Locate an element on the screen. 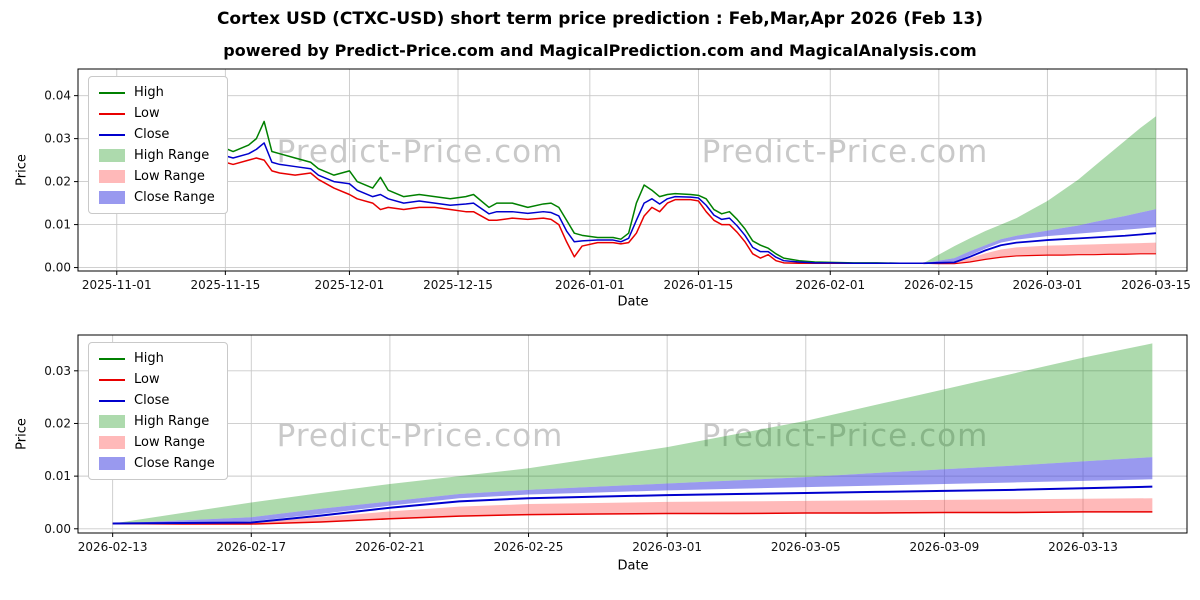 The width and height of the screenshot is (1200, 600). x-tick-label: 2026-03-09 is located at coordinates (945, 547).